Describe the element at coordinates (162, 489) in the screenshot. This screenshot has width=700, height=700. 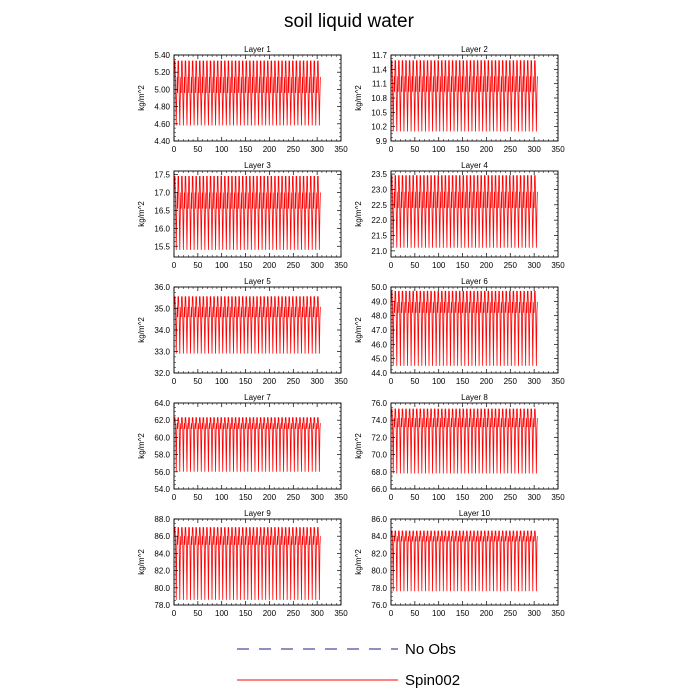
I see `y-tick-label: 54.0` at that location.